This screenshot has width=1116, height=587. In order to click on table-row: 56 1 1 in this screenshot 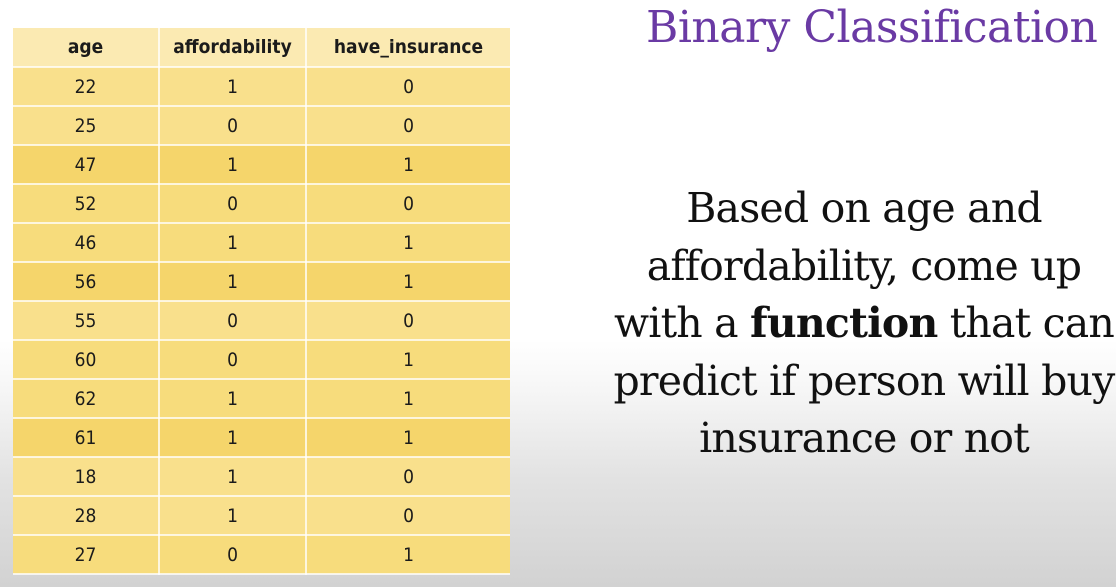, I will do `click(261, 282)`.